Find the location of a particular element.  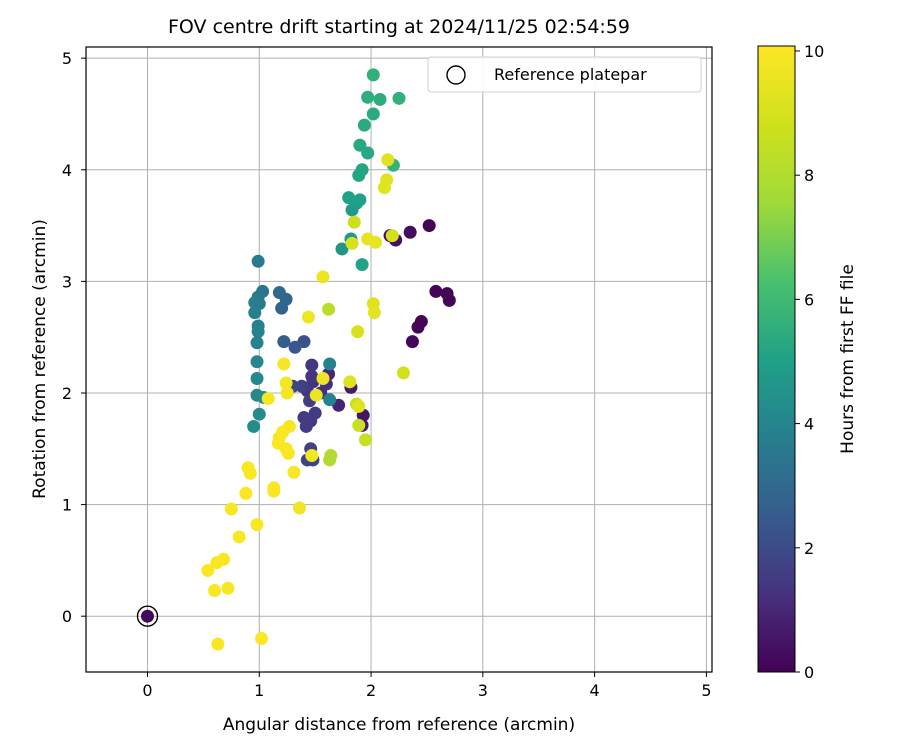

x-tick-label: 4 is located at coordinates (595, 690).